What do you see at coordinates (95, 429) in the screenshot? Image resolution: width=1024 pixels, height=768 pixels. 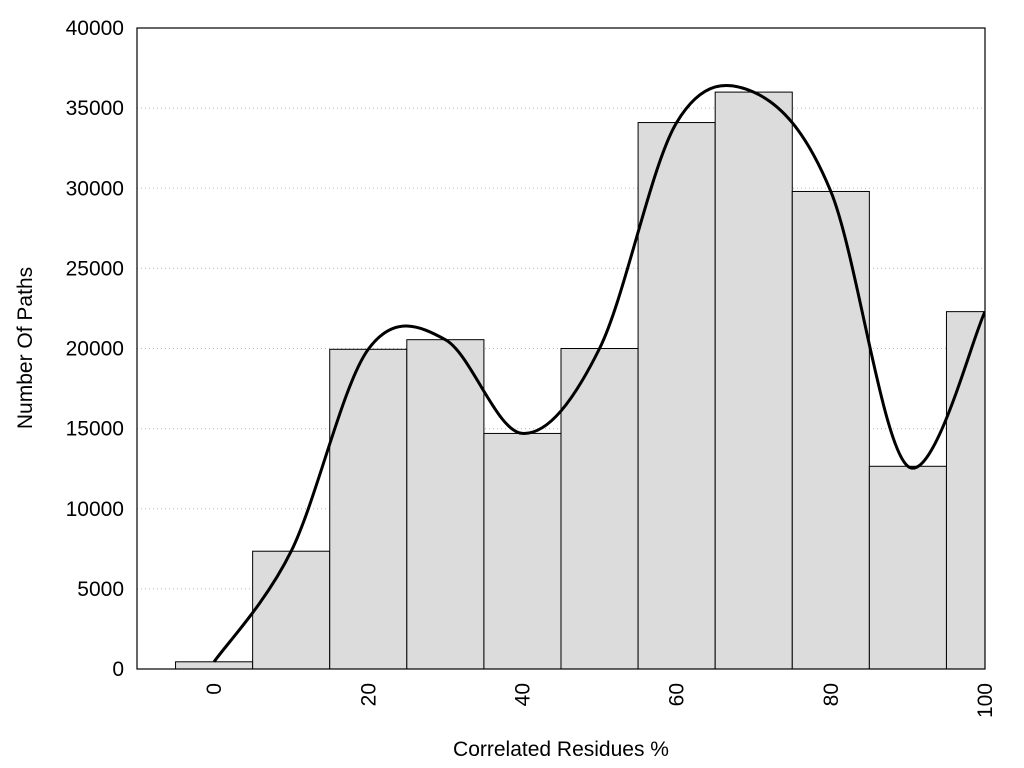 I see `y-tick-label: 15000` at bounding box center [95, 429].